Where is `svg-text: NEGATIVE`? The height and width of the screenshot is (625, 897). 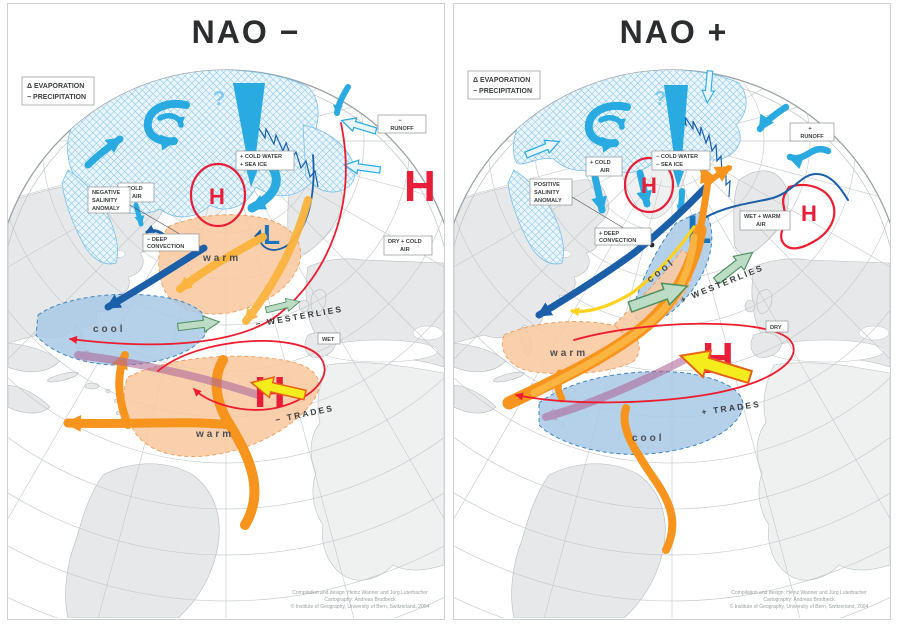 svg-text: NEGATIVE is located at coordinates (106, 193).